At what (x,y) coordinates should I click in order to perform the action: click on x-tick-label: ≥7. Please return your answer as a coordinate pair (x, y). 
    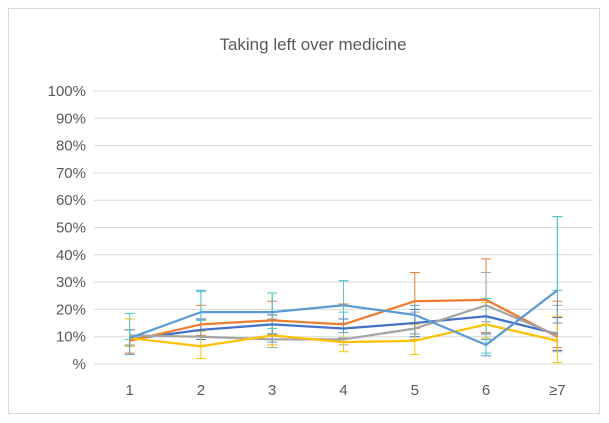
    Looking at the image, I should click on (557, 390).